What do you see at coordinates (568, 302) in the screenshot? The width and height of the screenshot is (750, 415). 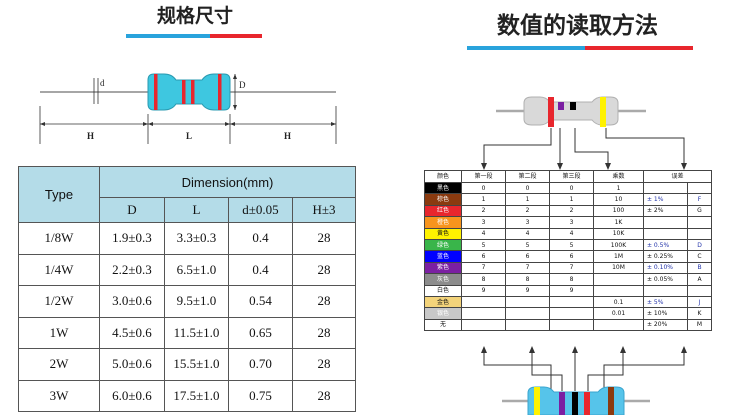 I see `table-row: 金色 0.1 ± 5% J` at bounding box center [568, 302].